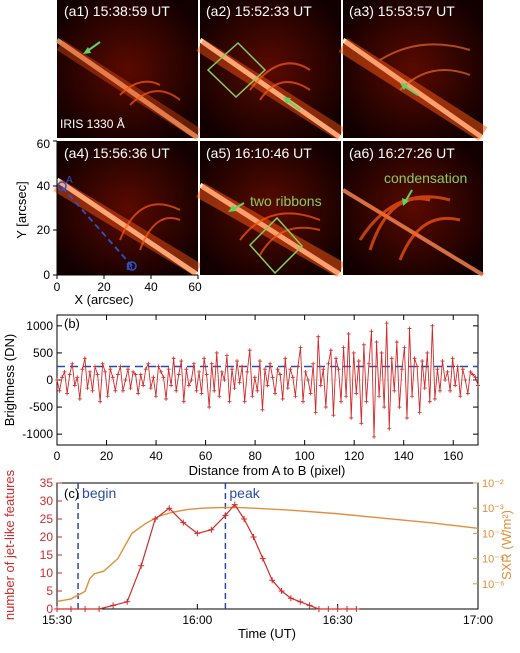 The width and height of the screenshot is (520, 653). What do you see at coordinates (156, 456) in the screenshot?
I see `x-tick-label: 40` at bounding box center [156, 456].